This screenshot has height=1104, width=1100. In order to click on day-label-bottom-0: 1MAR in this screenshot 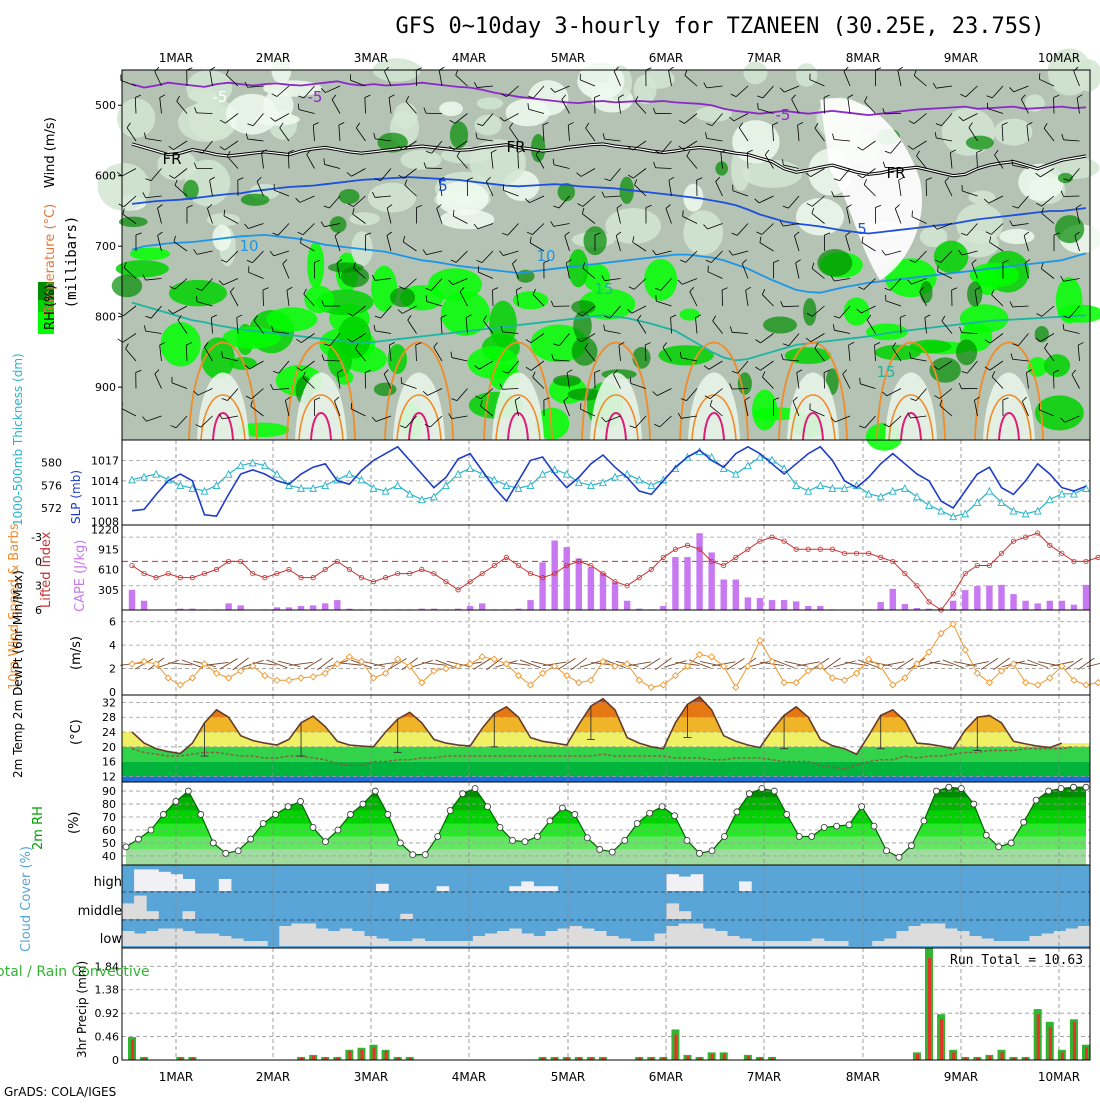, I will do `click(176, 1077)`.